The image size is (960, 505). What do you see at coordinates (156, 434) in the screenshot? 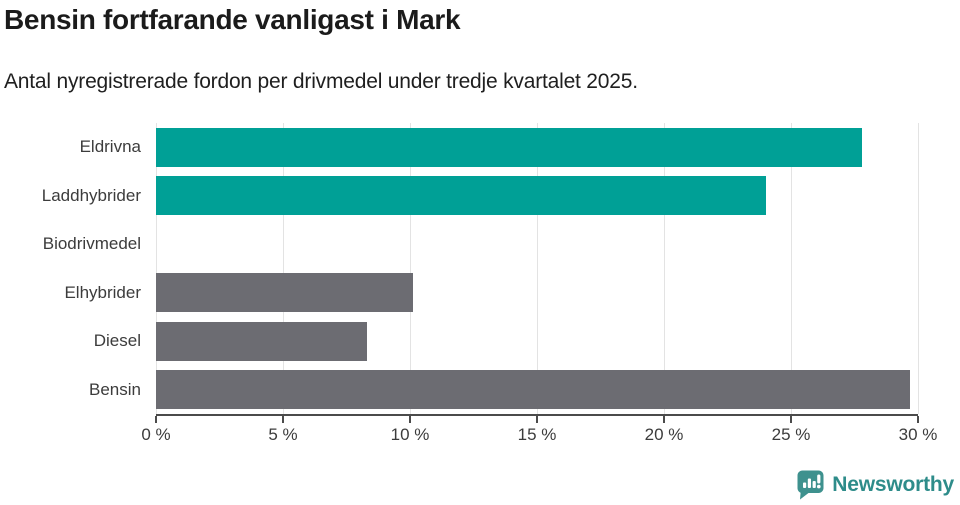
I see `axis-tick-label: 0 %` at bounding box center [156, 434].